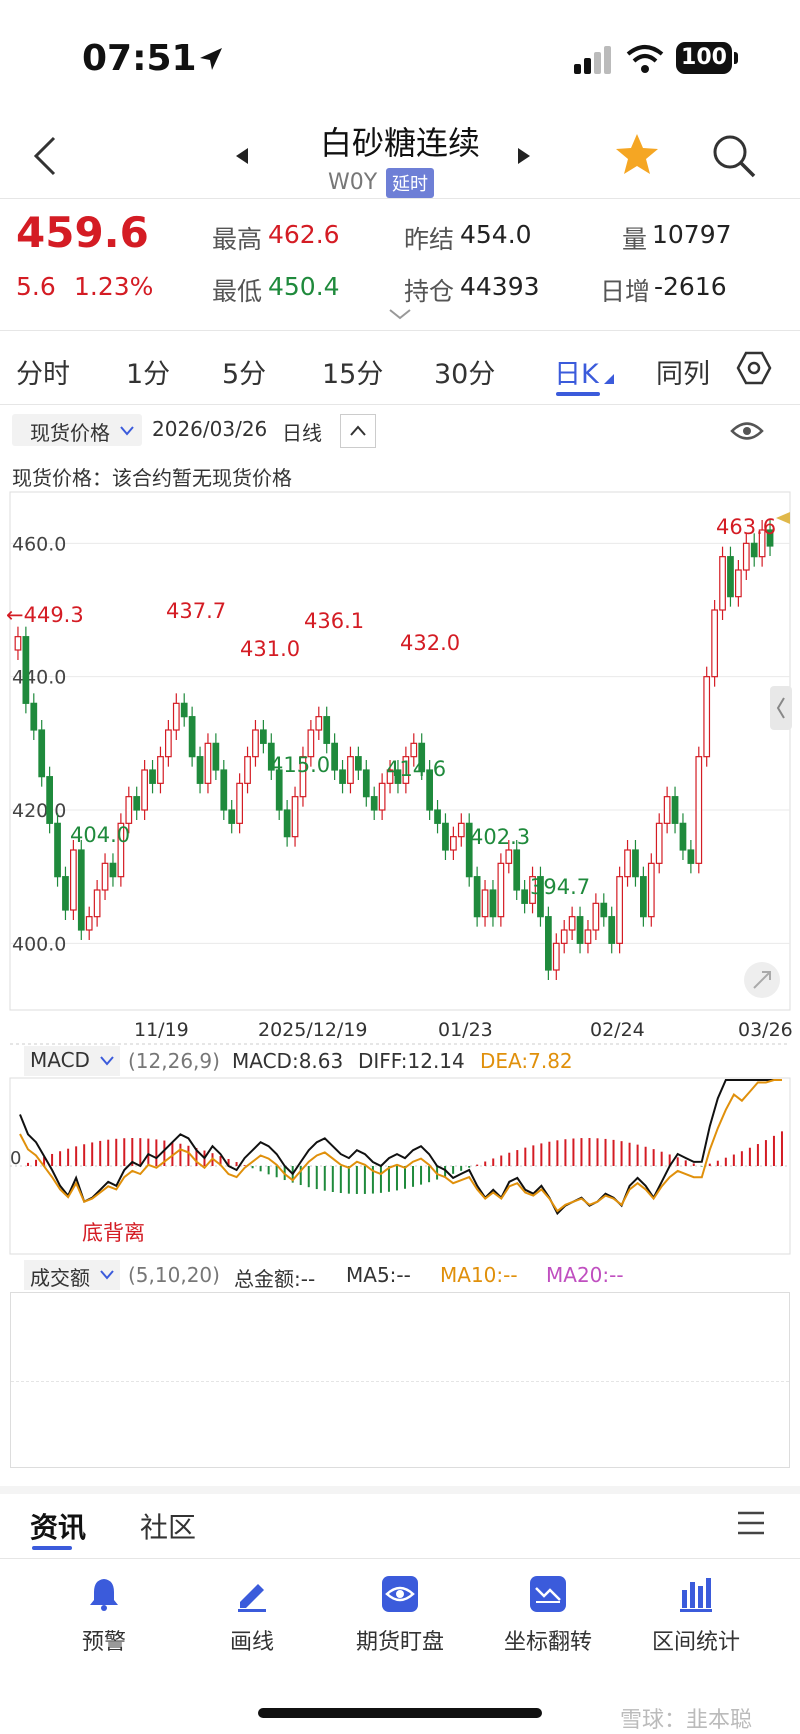 This screenshot has width=800, height=1734. Describe the element at coordinates (334, 621) in the screenshot. I see `chart-annotation: 436.1` at that location.